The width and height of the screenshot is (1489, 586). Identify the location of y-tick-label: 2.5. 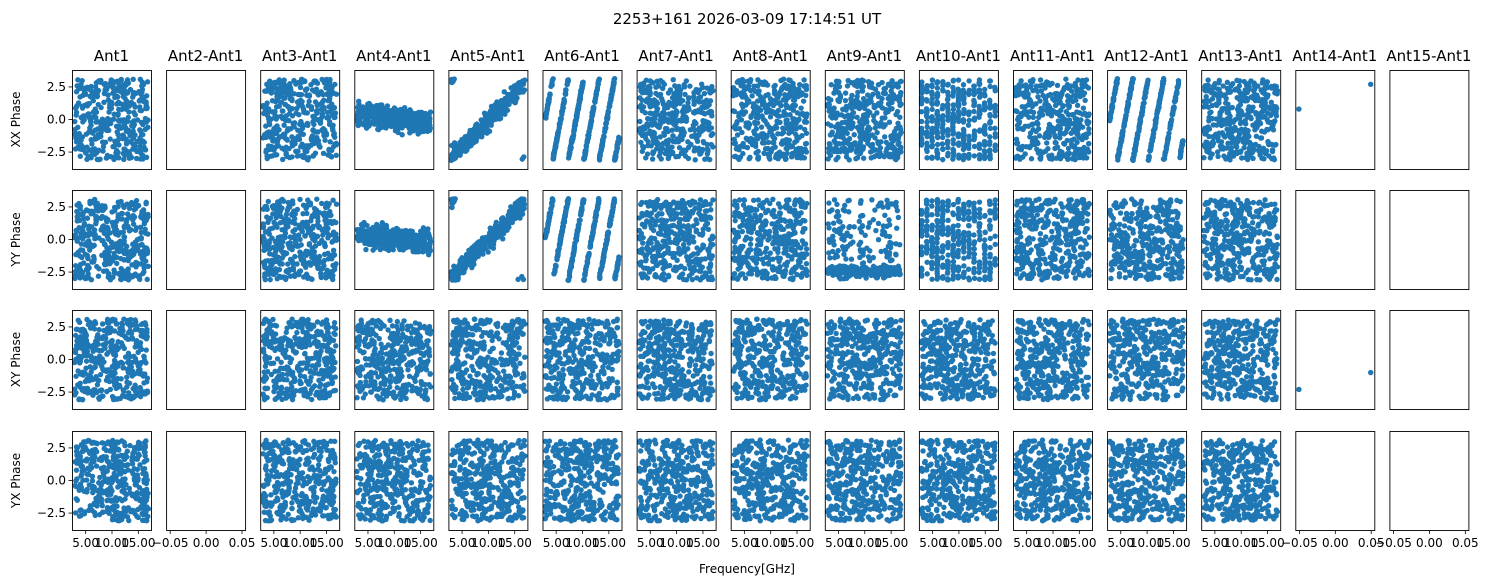
(56, 87).